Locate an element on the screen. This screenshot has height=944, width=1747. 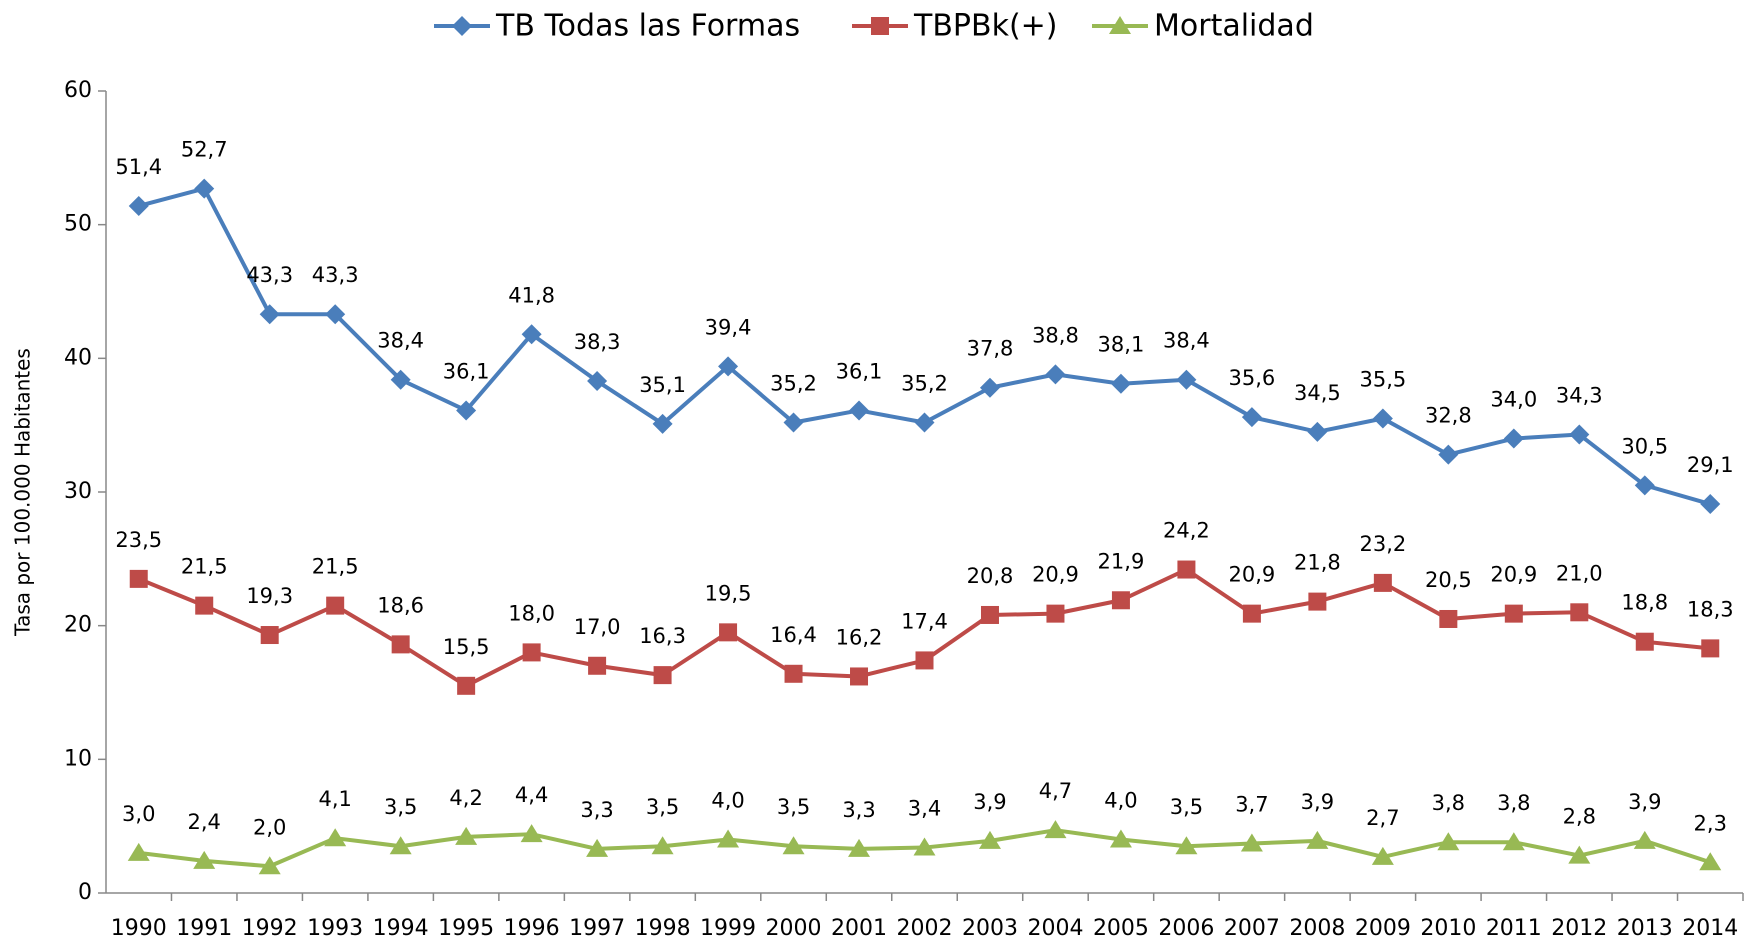
data-label: 18,6 is located at coordinates (400, 605).